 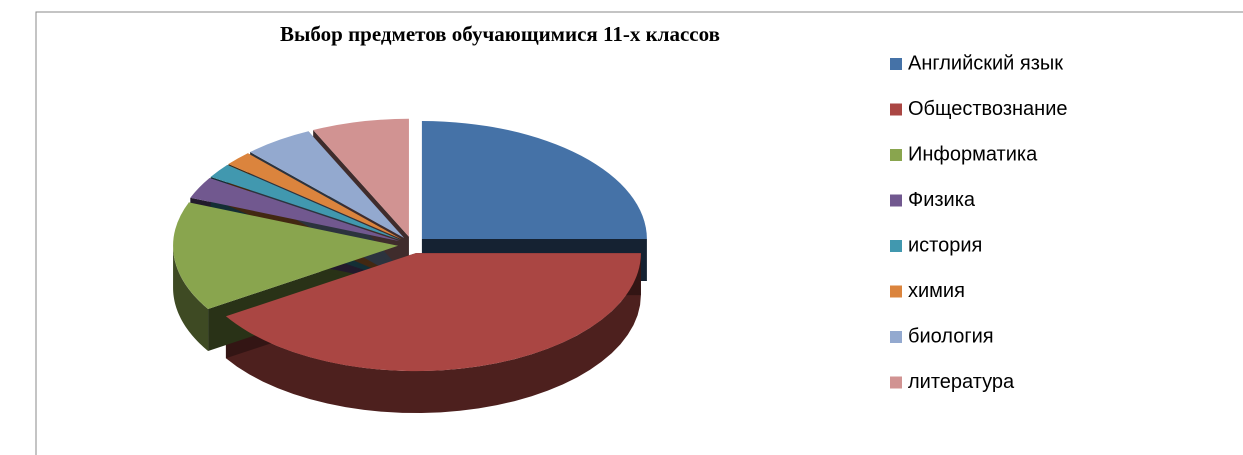 I want to click on legend-label: Информатика, so click(x=973, y=154).